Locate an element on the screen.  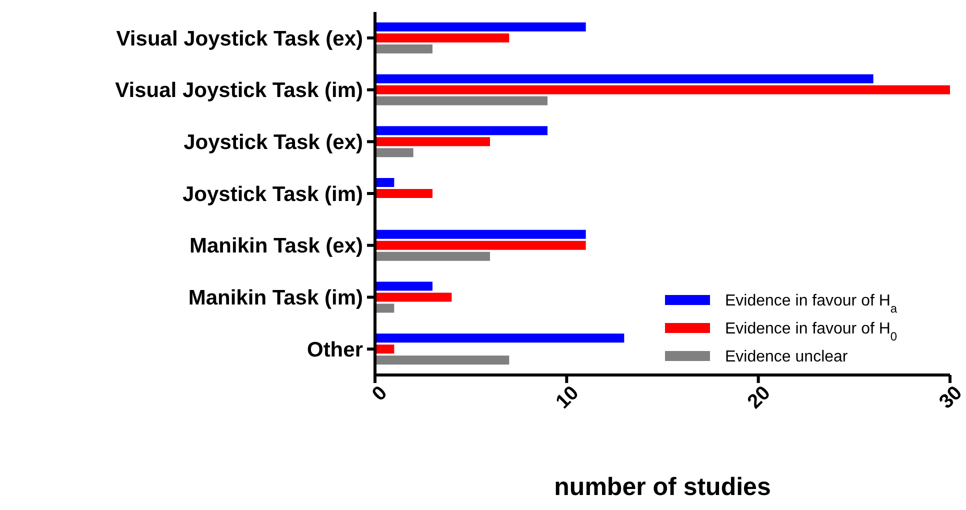
y-tick-label: Other is located at coordinates (334, 350).